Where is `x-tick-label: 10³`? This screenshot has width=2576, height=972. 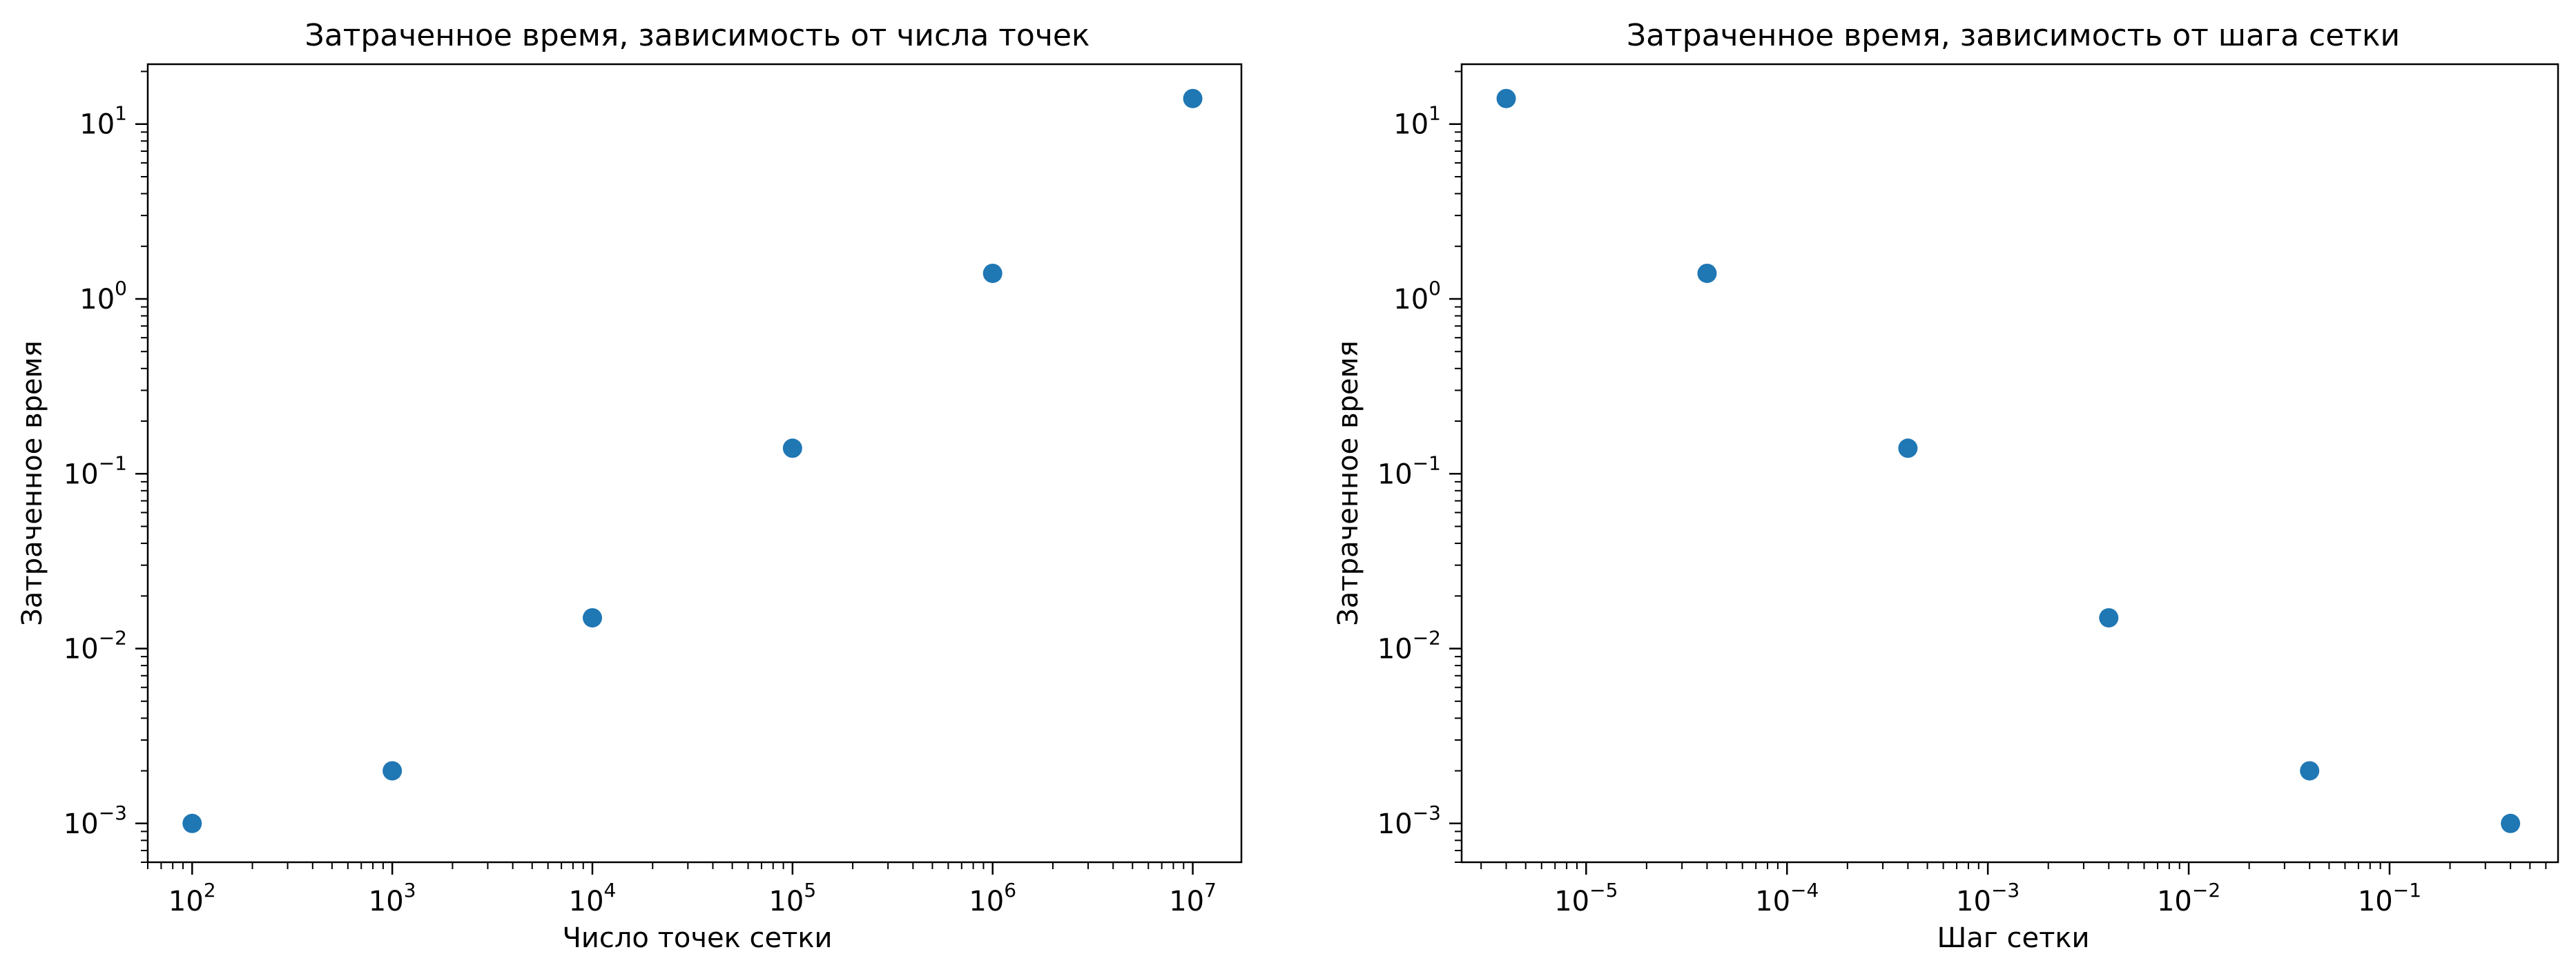 x-tick-label: 10³ is located at coordinates (393, 898).